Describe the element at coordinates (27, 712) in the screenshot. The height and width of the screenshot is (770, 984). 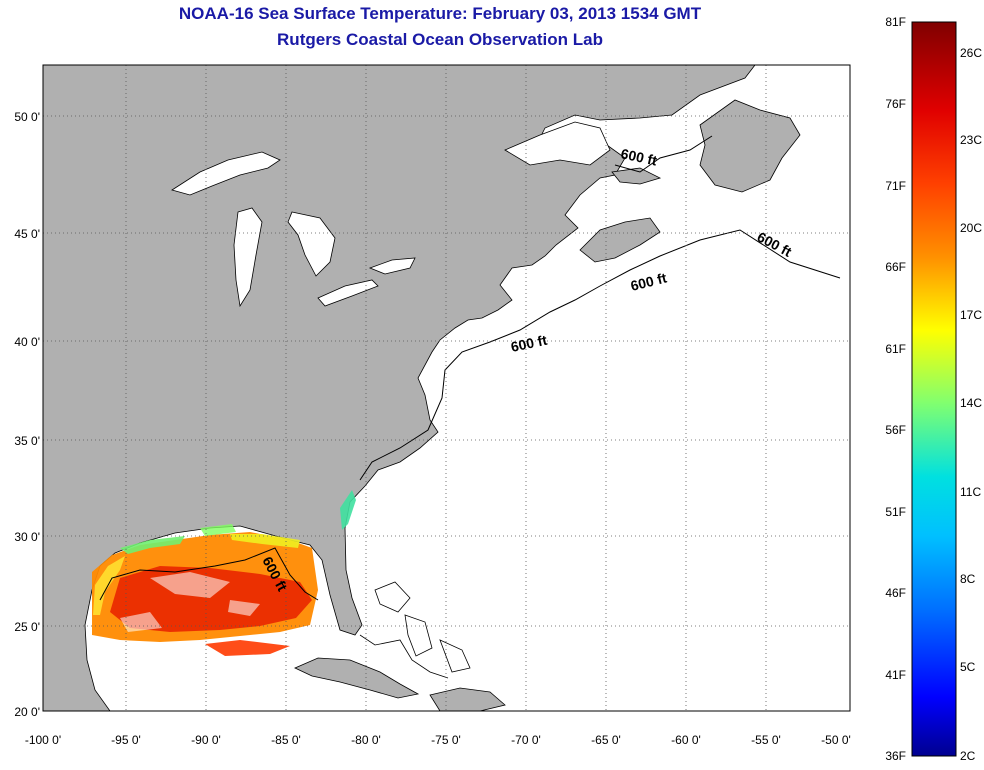
I see `lat-tick-label: 20 0'` at that location.